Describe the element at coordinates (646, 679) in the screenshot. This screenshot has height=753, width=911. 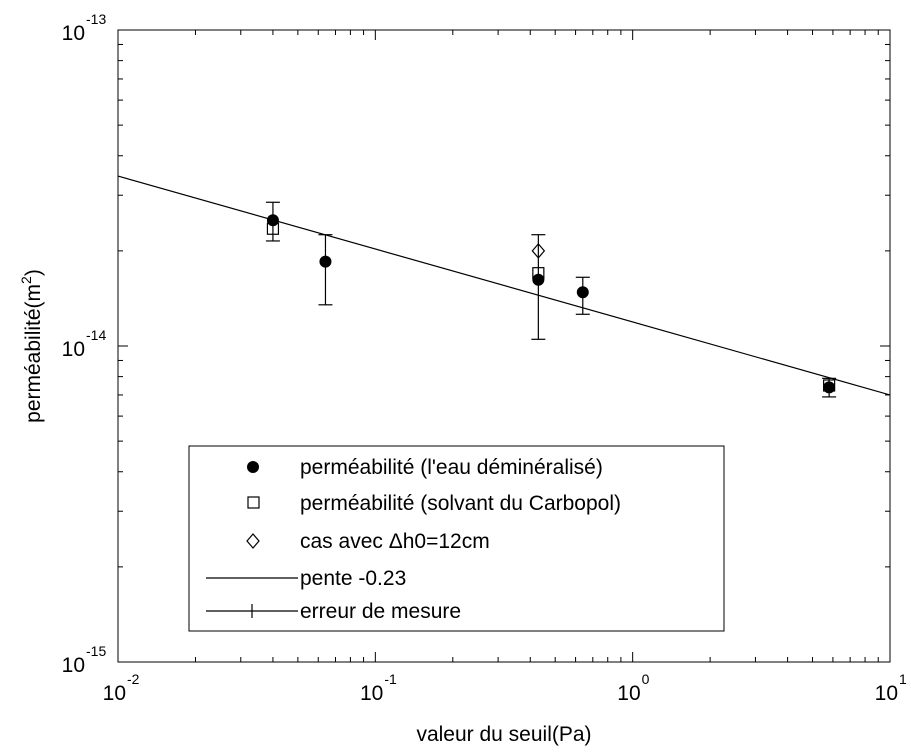
I see `x-tick-label-exponent: 0` at that location.